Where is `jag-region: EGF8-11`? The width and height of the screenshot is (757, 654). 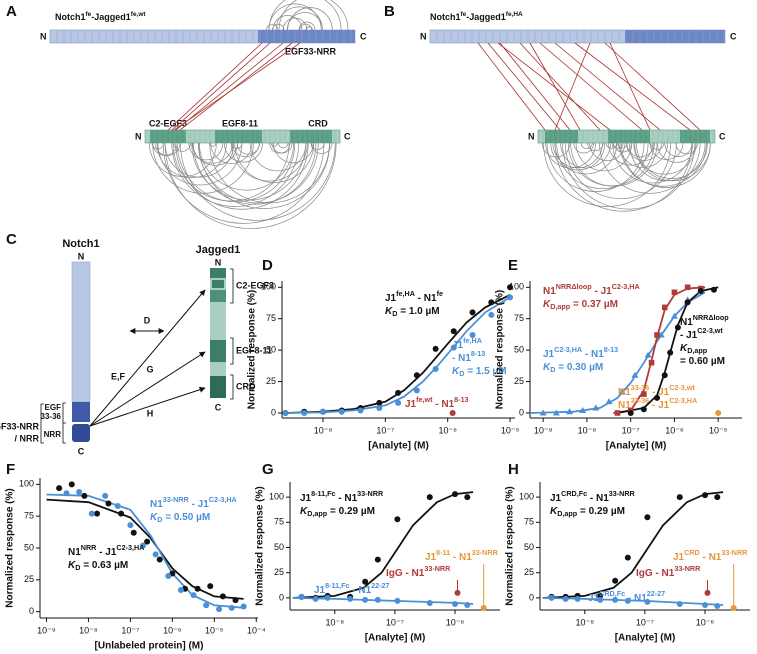
jag-region: EGF8-11 is located at coordinates (254, 350).